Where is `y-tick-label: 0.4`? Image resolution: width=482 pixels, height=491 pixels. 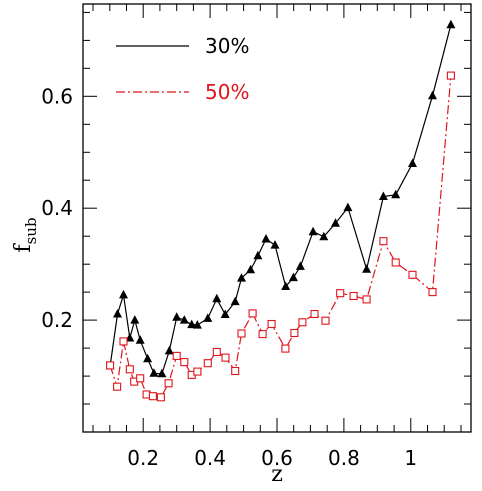 y-tick-label: 0.4 is located at coordinates (57, 208).